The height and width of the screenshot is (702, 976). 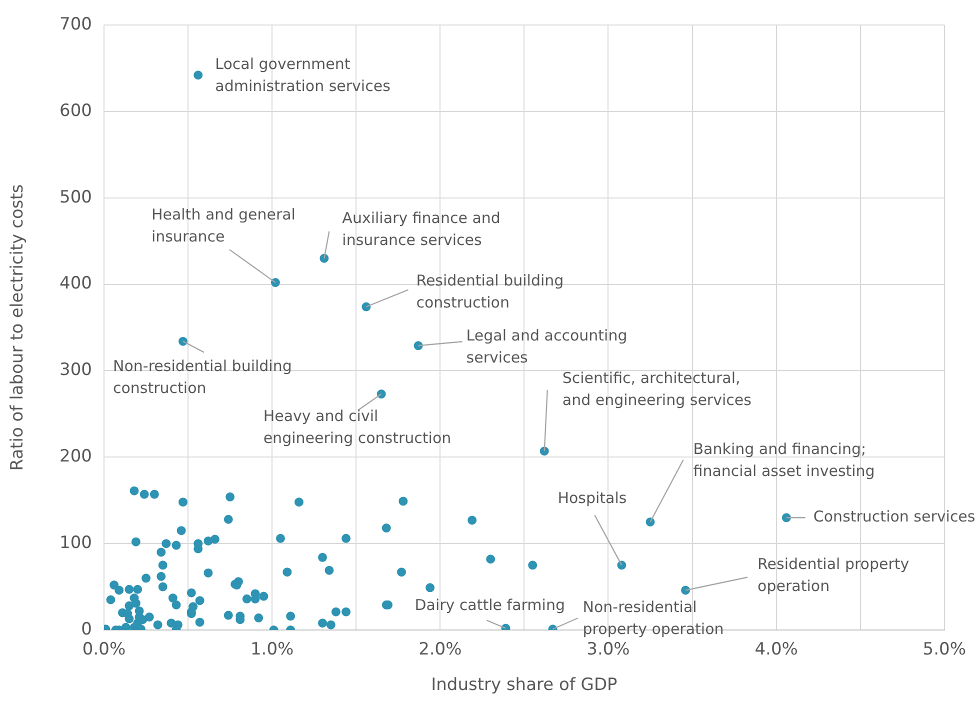 What do you see at coordinates (653, 618) in the screenshot?
I see `annotation: Non-residential property operation` at bounding box center [653, 618].